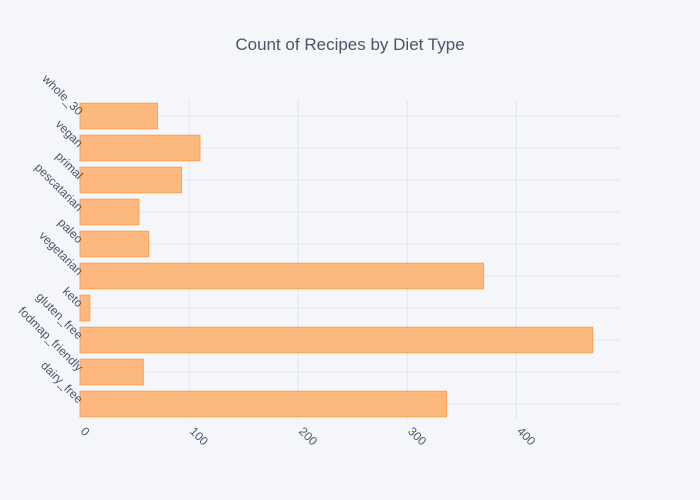  What do you see at coordinates (111, 372) in the screenshot?
I see `bar-fodmap_friendly` at bounding box center [111, 372].